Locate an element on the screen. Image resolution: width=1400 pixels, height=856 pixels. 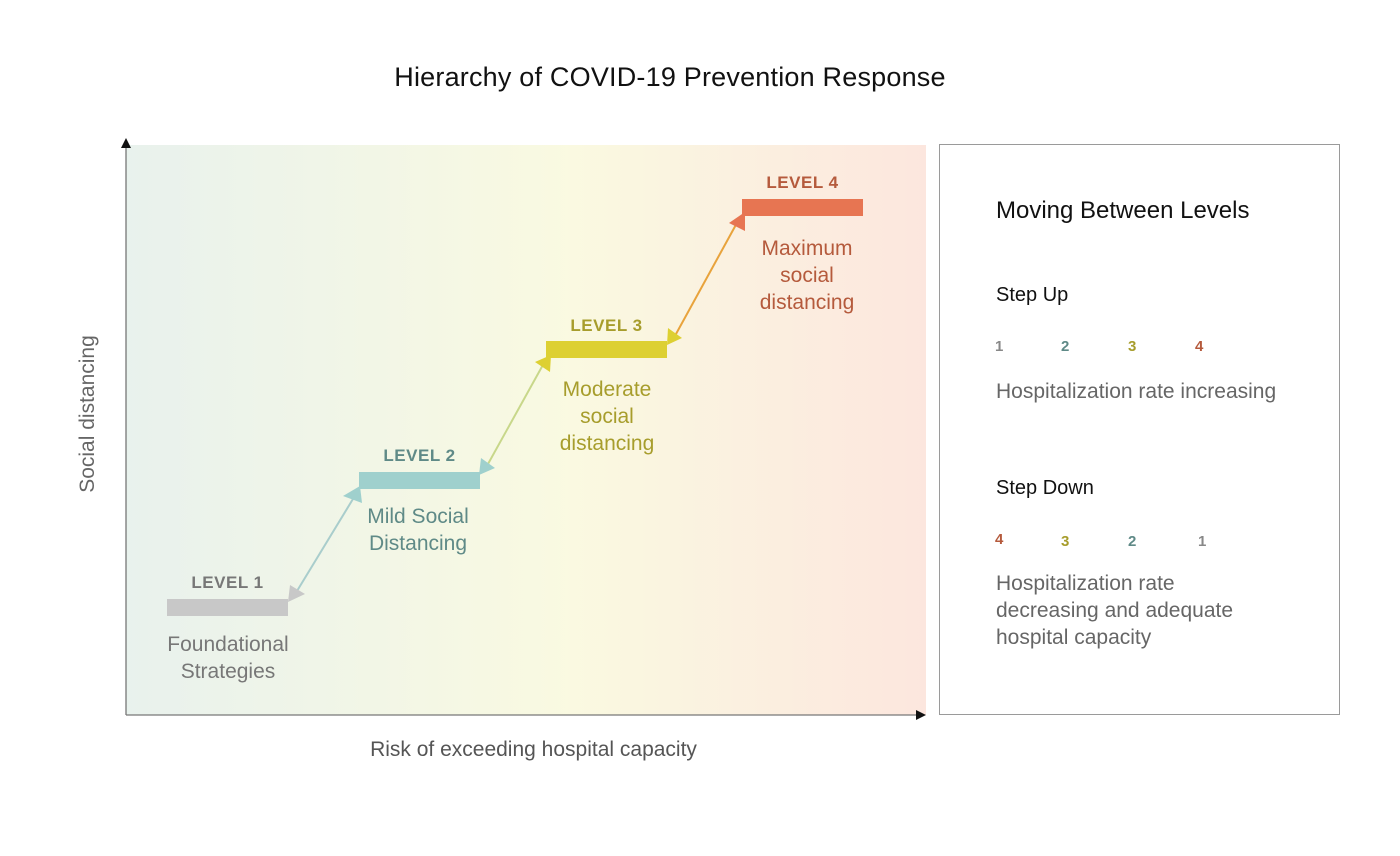
step-up-num-2: 2 is located at coordinates (1065, 346).